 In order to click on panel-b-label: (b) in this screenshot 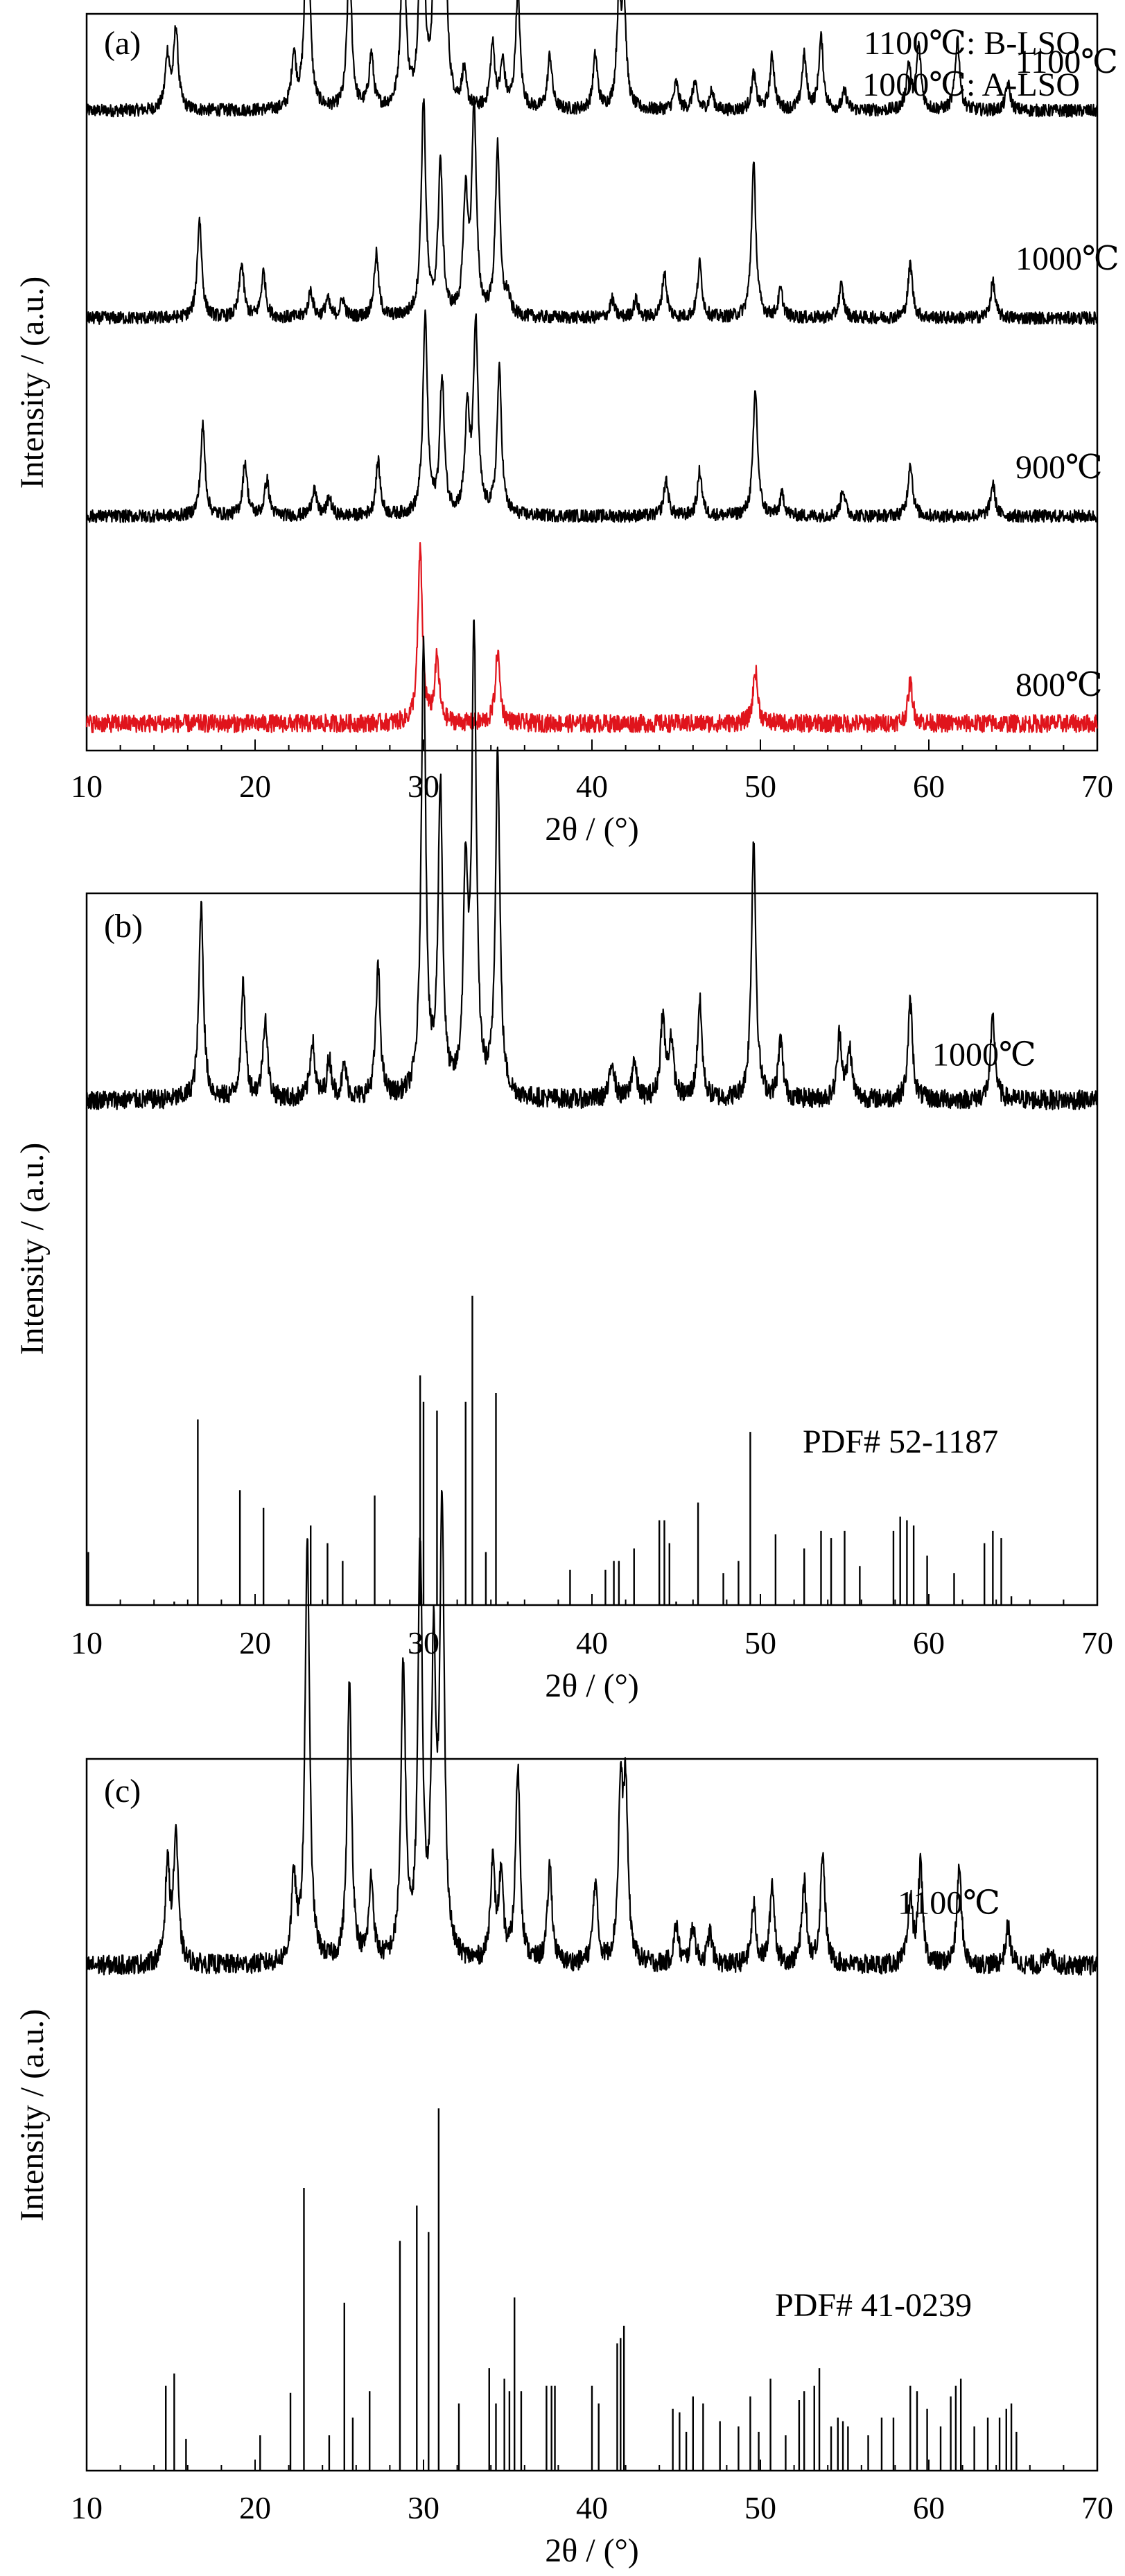, I will do `click(124, 926)`.